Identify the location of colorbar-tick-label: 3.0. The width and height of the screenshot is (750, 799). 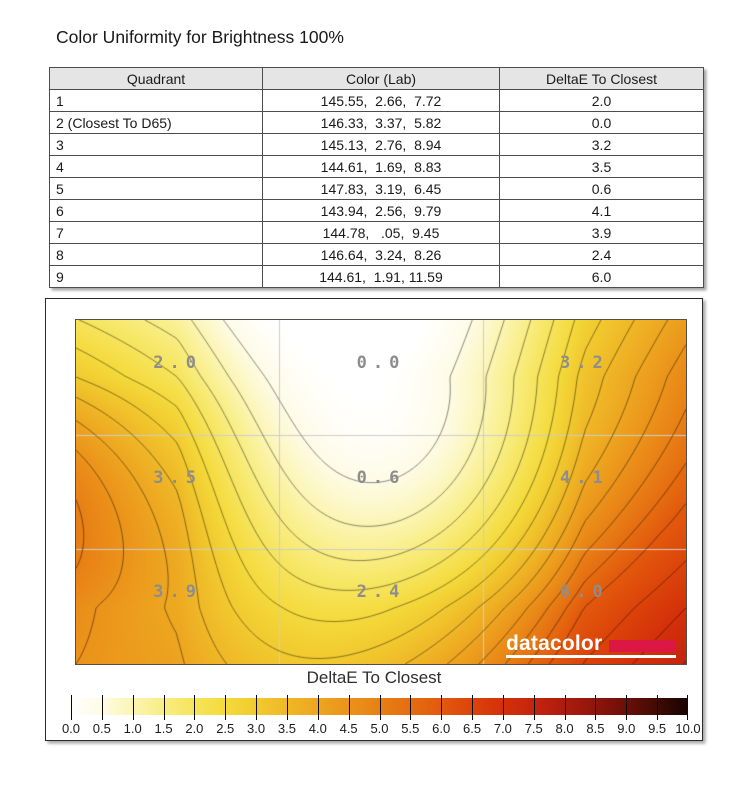
(256, 728).